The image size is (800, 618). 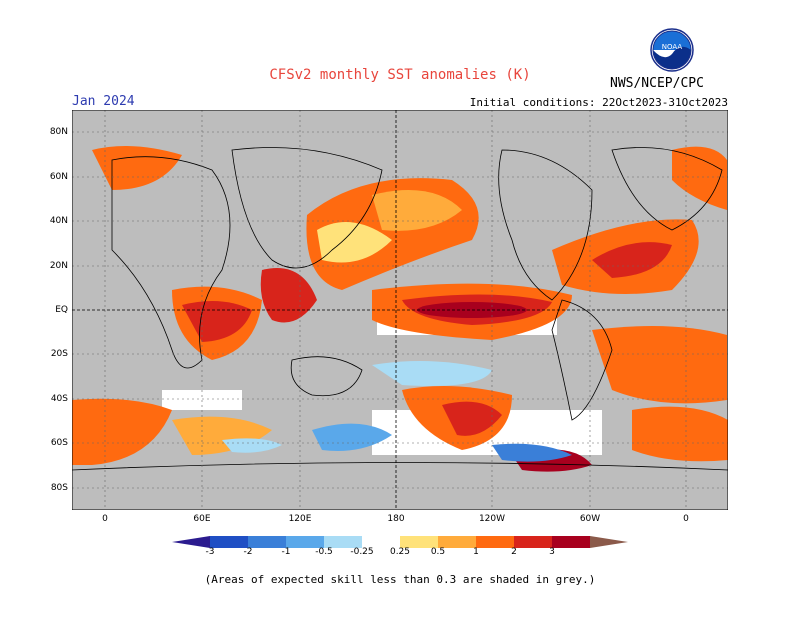 I want to click on lat-label-40n: 40N, so click(x=58, y=221).